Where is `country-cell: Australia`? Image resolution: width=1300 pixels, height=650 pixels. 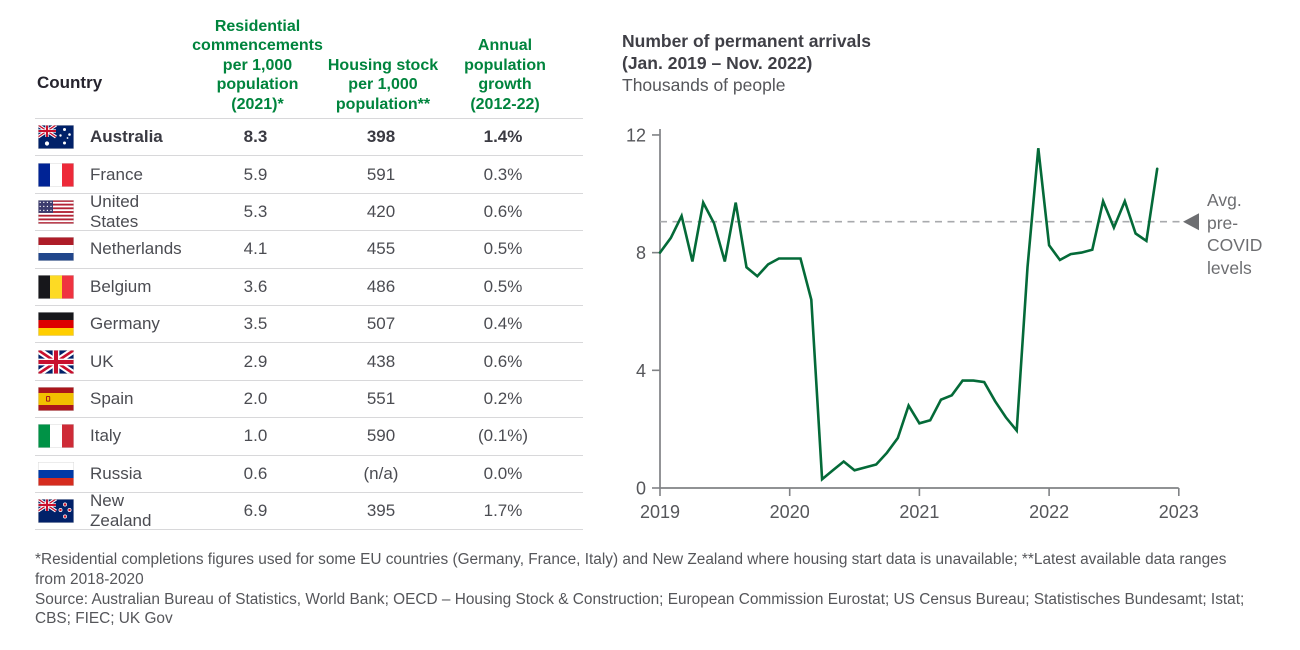
country-cell: Australia is located at coordinates (112, 137).